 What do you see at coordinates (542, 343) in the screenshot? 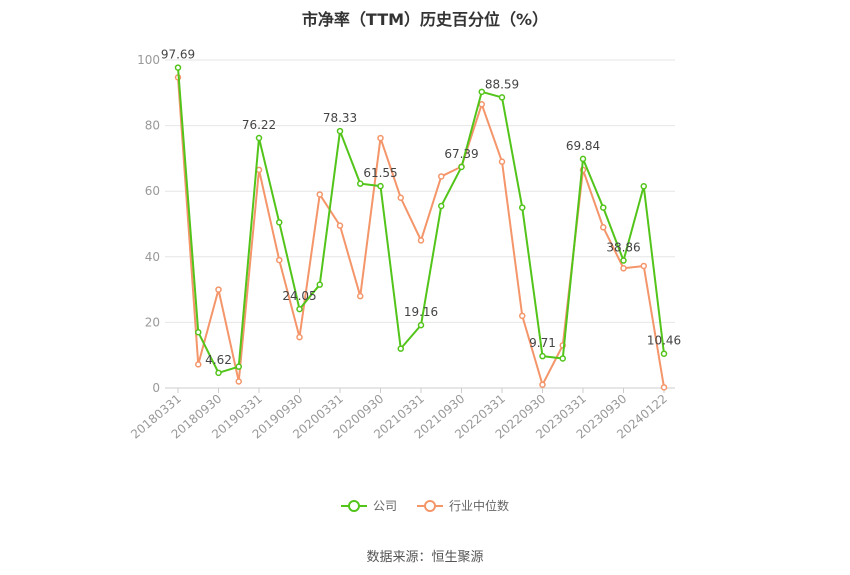
I see `data-label: 9.71` at bounding box center [542, 343].